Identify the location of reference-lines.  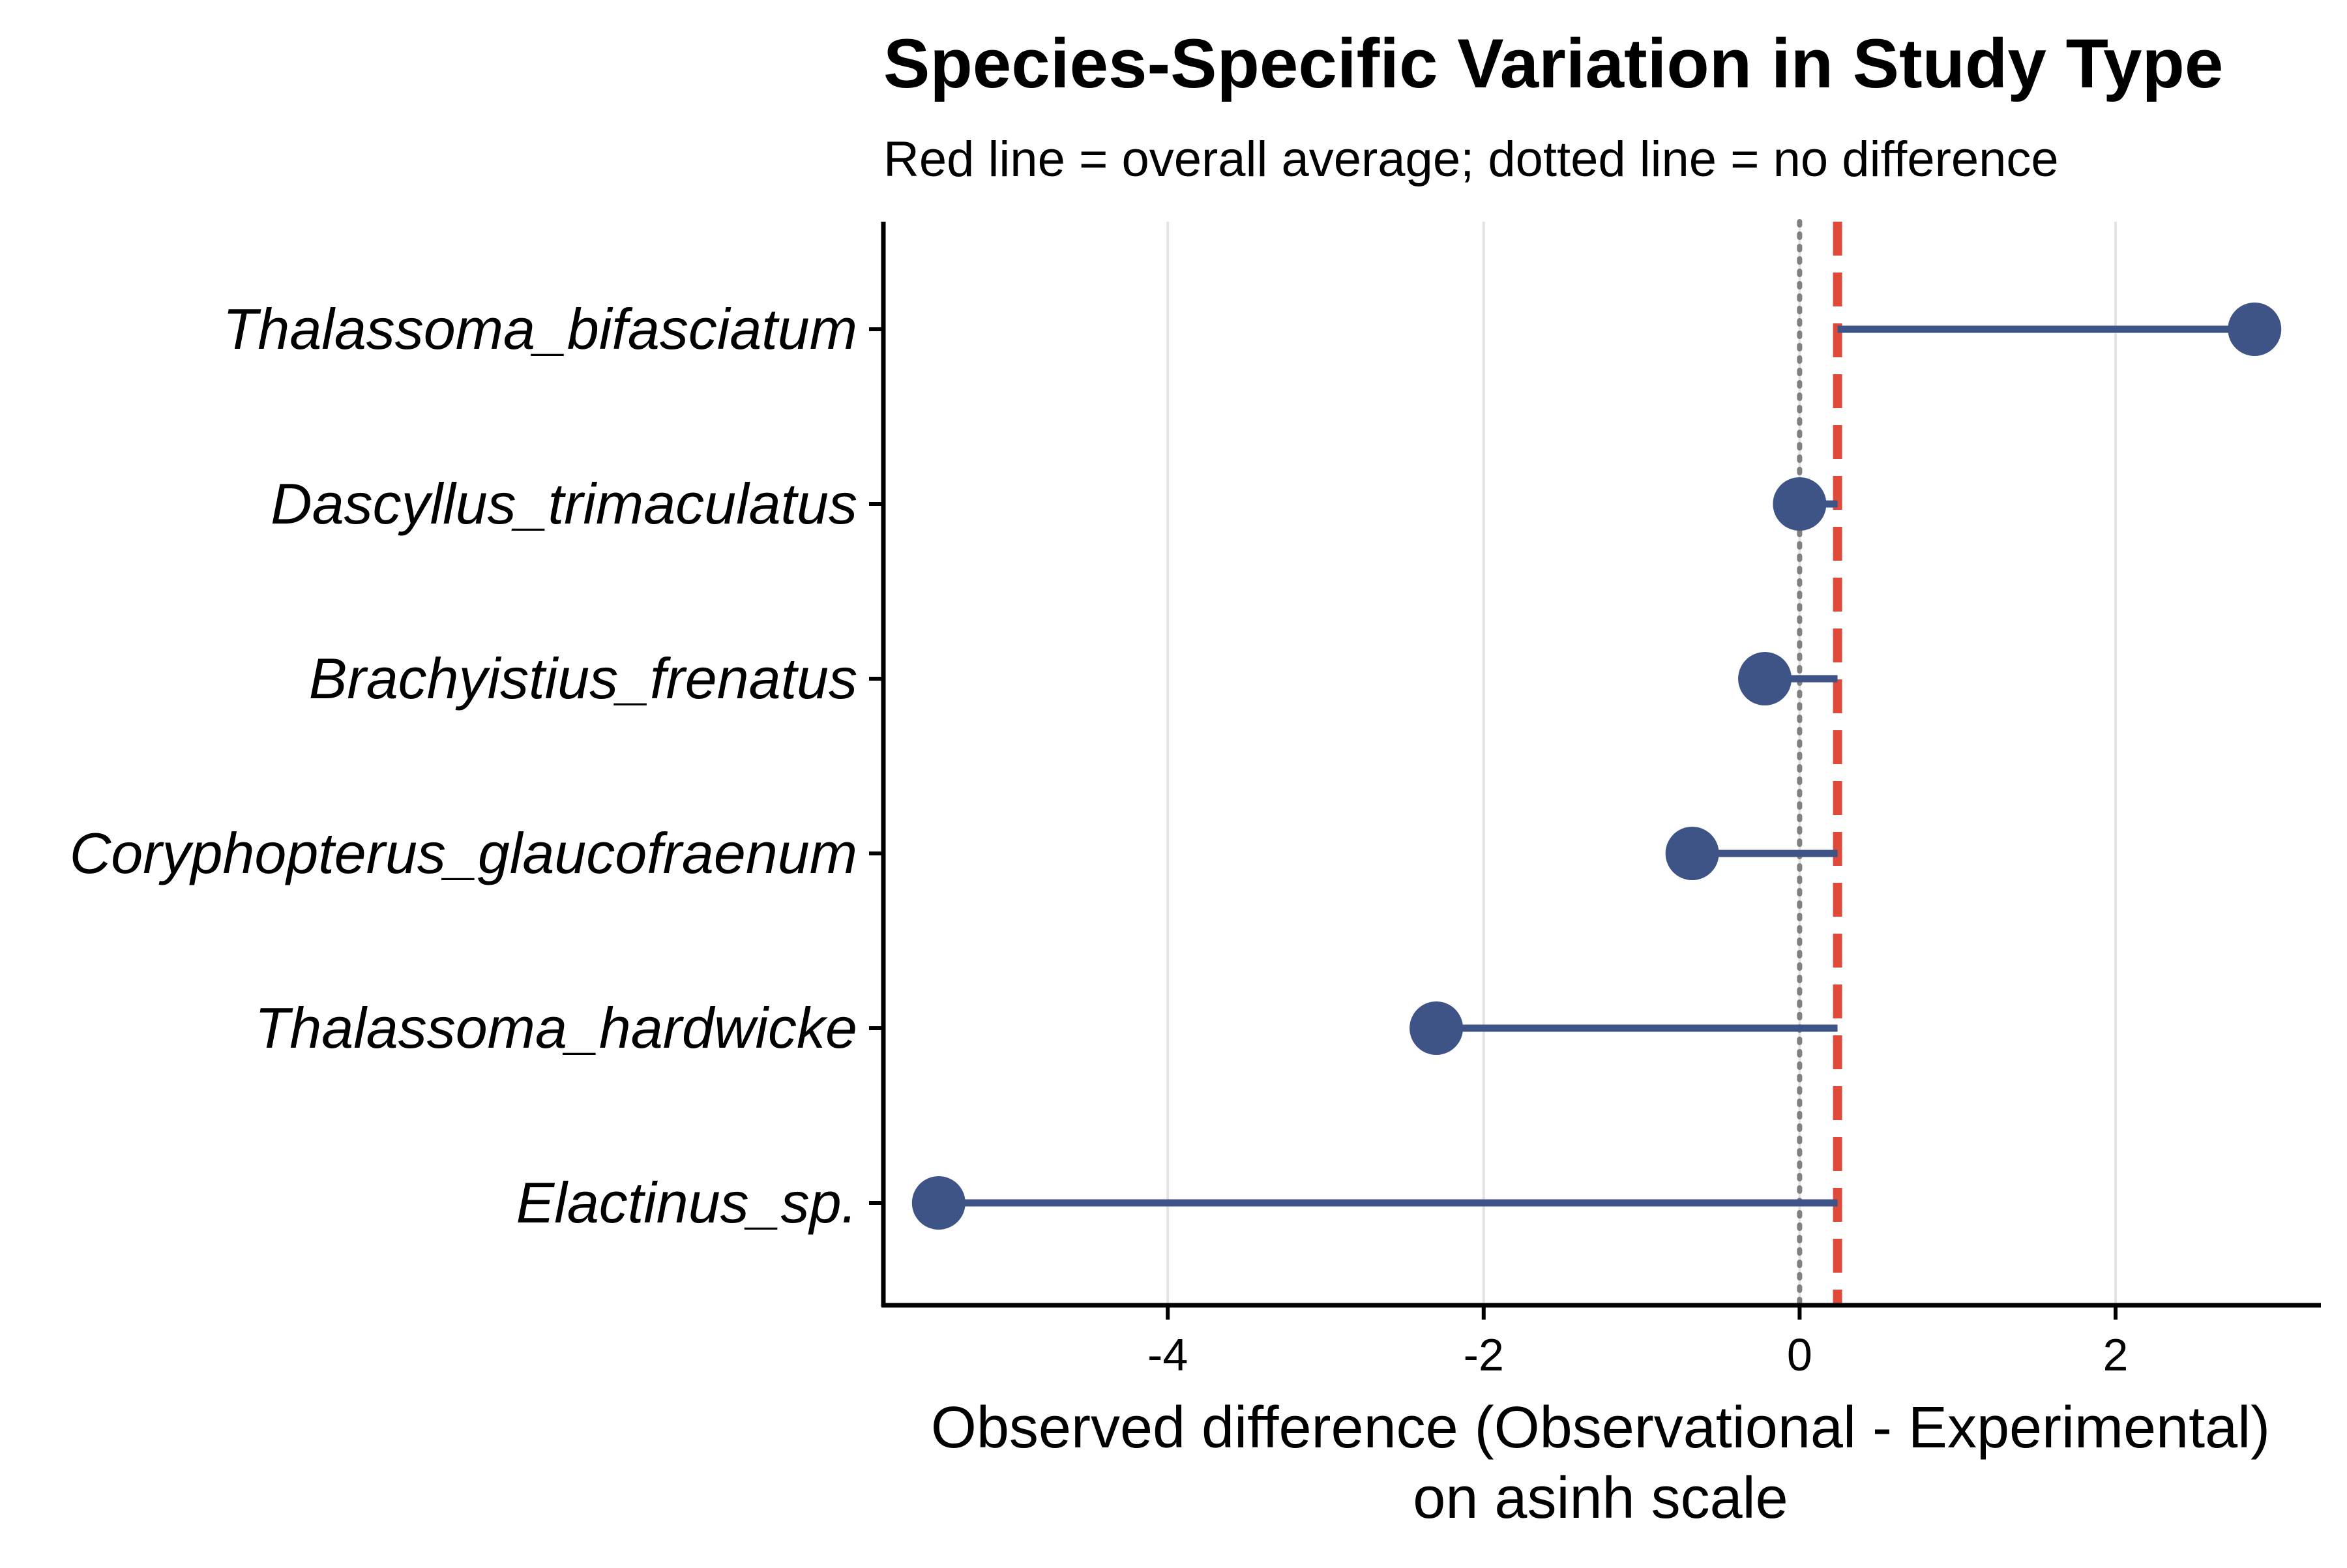
(1819, 764).